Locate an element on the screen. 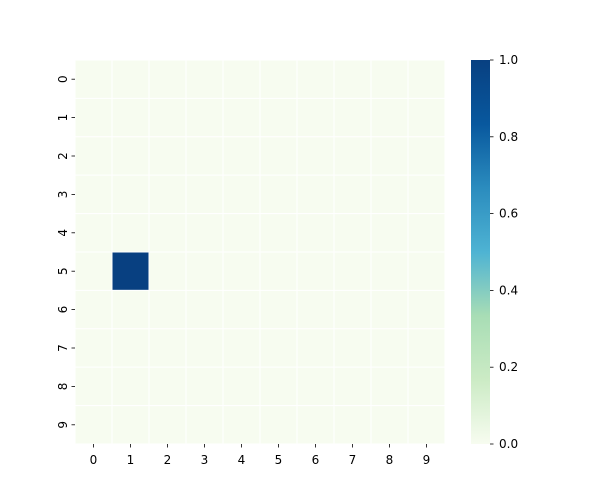 This screenshot has height=504, width=600. heatmap-cell-r7-c7 is located at coordinates (352, 348).